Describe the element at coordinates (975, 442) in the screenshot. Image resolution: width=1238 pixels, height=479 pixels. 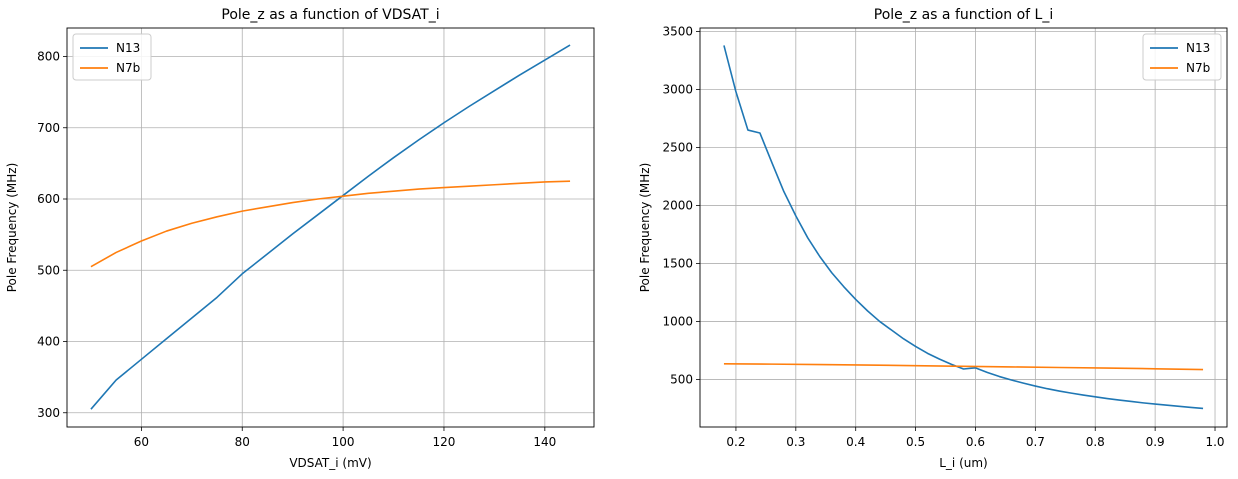
I see `x-tick-label: 0.6` at that location.